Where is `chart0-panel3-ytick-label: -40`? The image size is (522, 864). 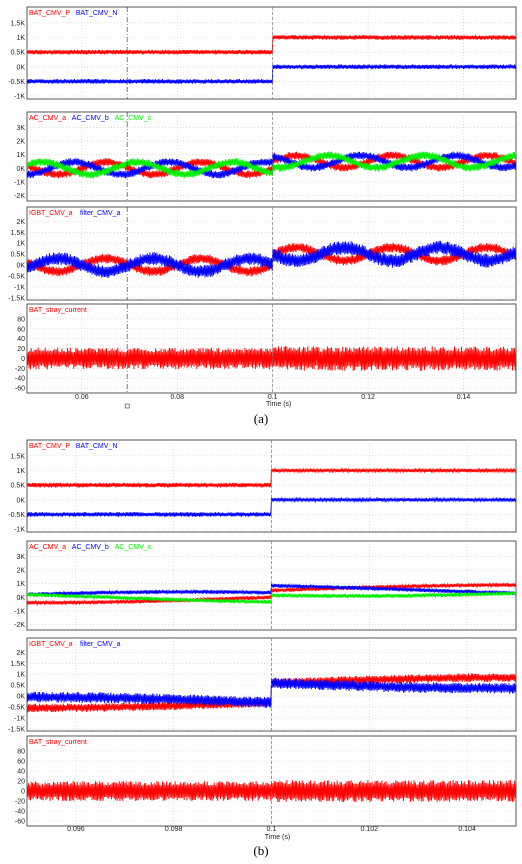 chart0-panel3-ytick-label: -40 is located at coordinates (20, 379).